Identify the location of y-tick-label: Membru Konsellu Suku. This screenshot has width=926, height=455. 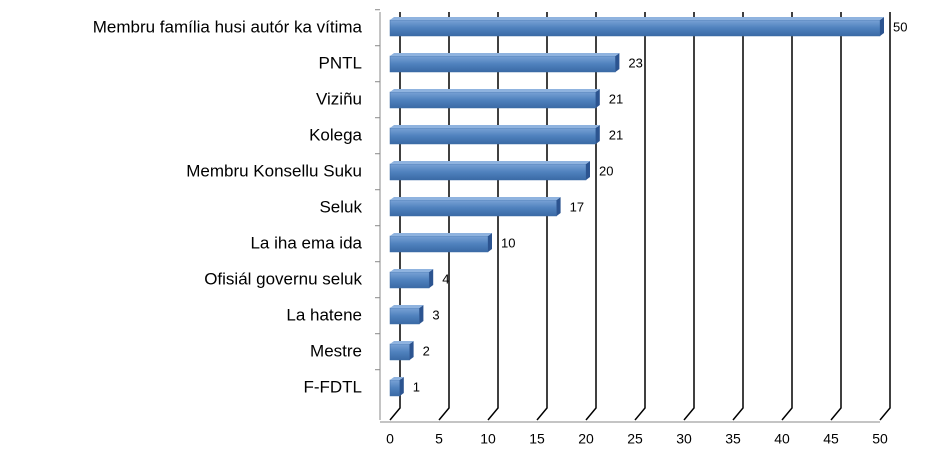
(274, 170).